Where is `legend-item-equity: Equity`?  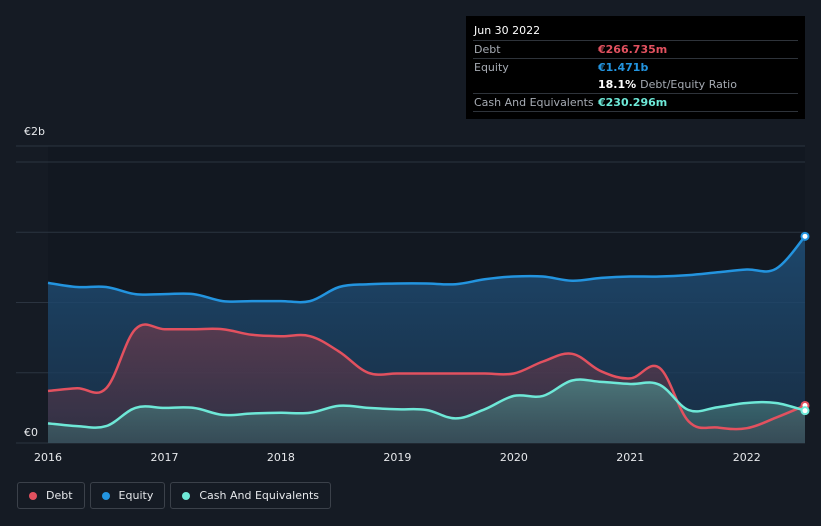 legend-item-equity: Equity is located at coordinates (127, 495).